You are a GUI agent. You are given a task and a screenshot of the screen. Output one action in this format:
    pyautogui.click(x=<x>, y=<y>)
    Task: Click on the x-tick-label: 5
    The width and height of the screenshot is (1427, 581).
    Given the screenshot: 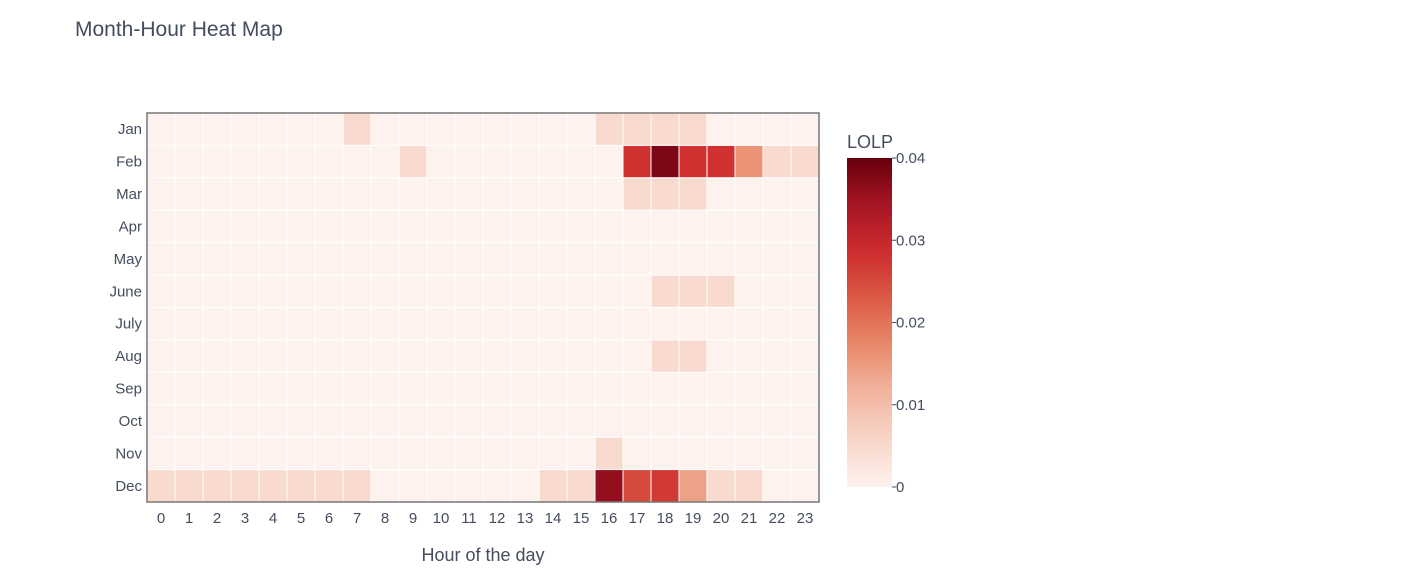 What is the action you would take?
    pyautogui.click(x=301, y=518)
    